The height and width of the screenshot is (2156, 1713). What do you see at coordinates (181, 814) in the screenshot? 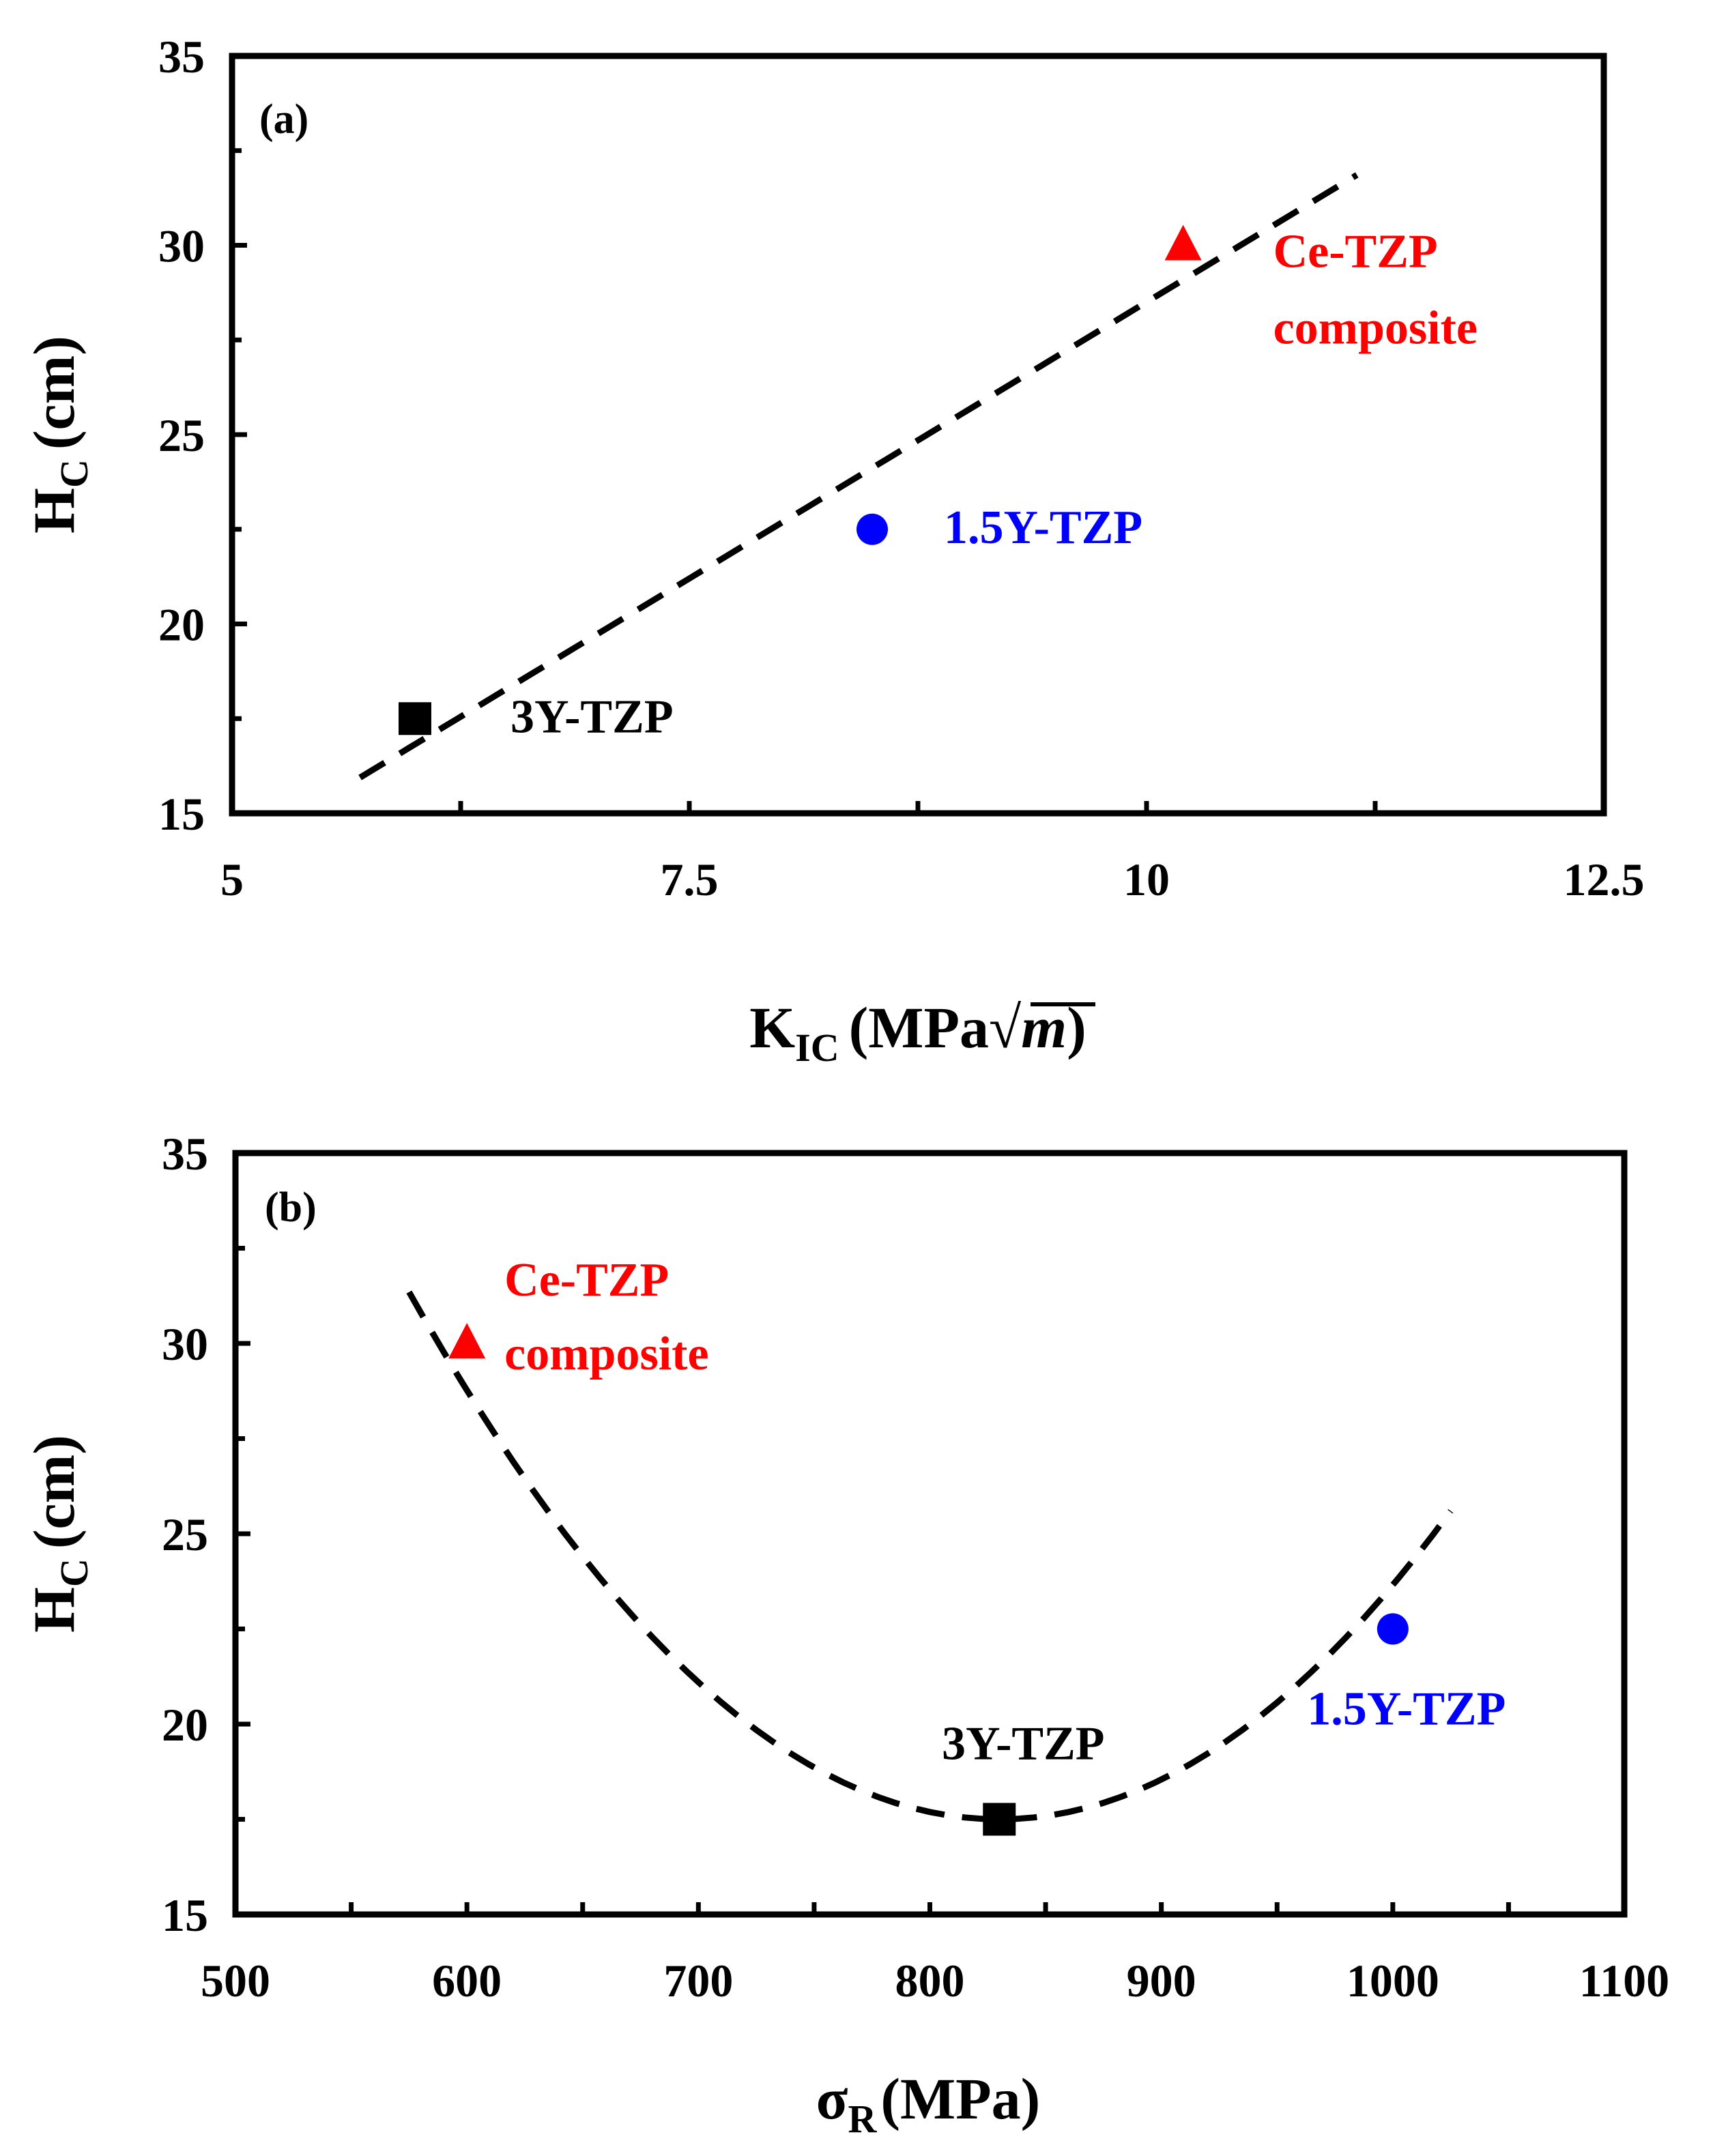
I see `y-tick-label-a: 15` at bounding box center [181, 814].